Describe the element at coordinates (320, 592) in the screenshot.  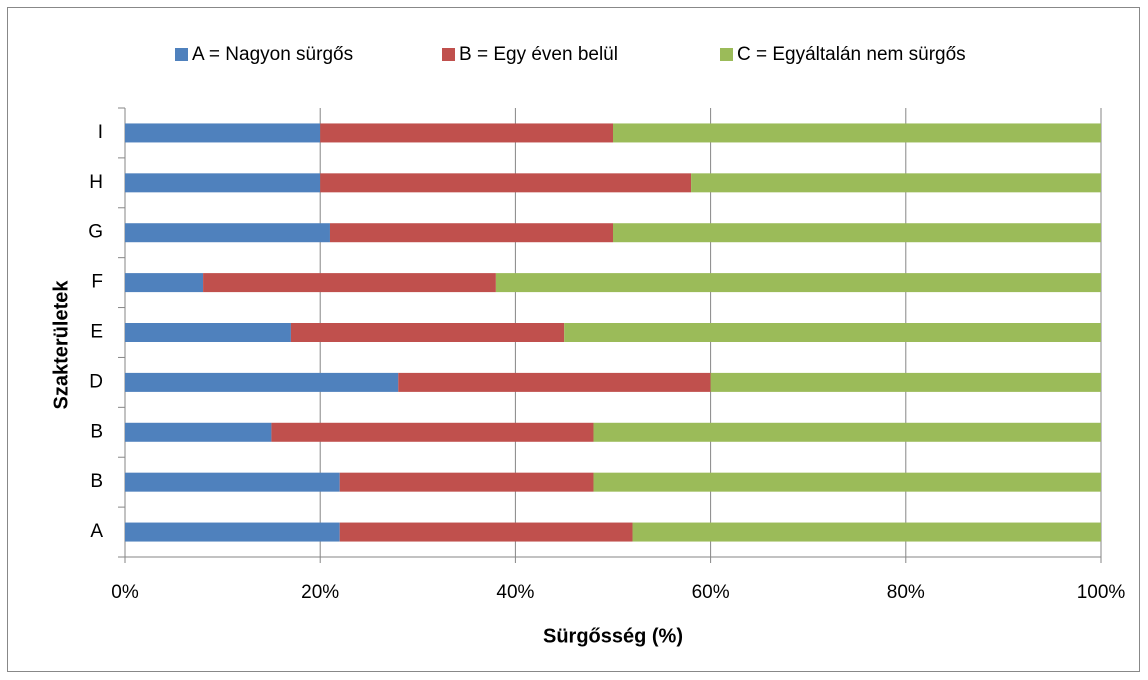
I see `x-tick-label: 20%` at that location.